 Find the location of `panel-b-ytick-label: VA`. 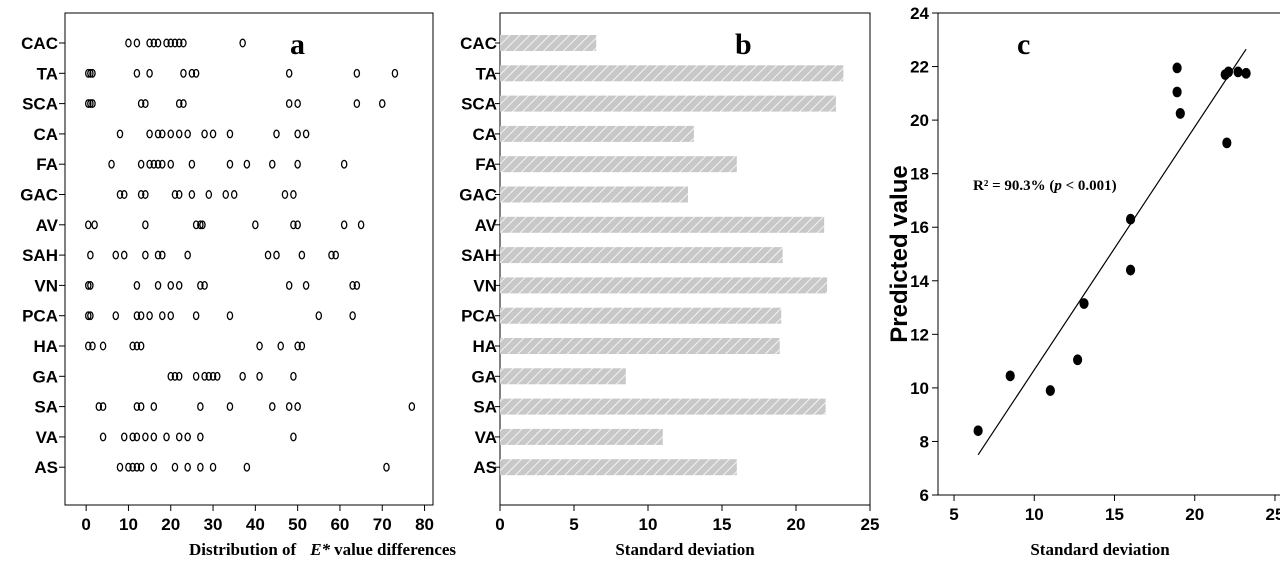

panel-b-ytick-label: VA is located at coordinates (486, 437).